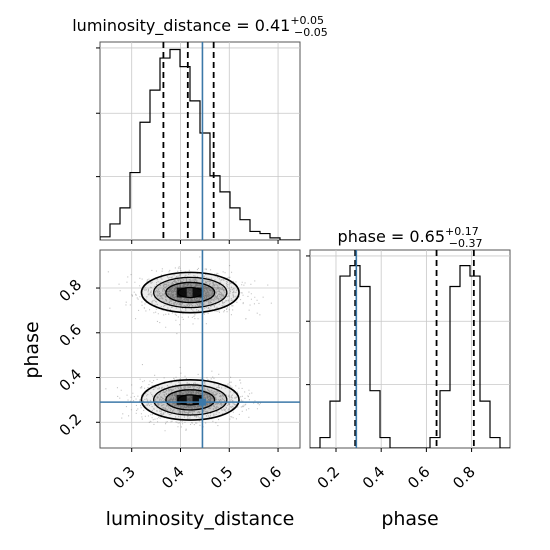  I want to click on title-phase-plus: +0.17, so click(462, 231).